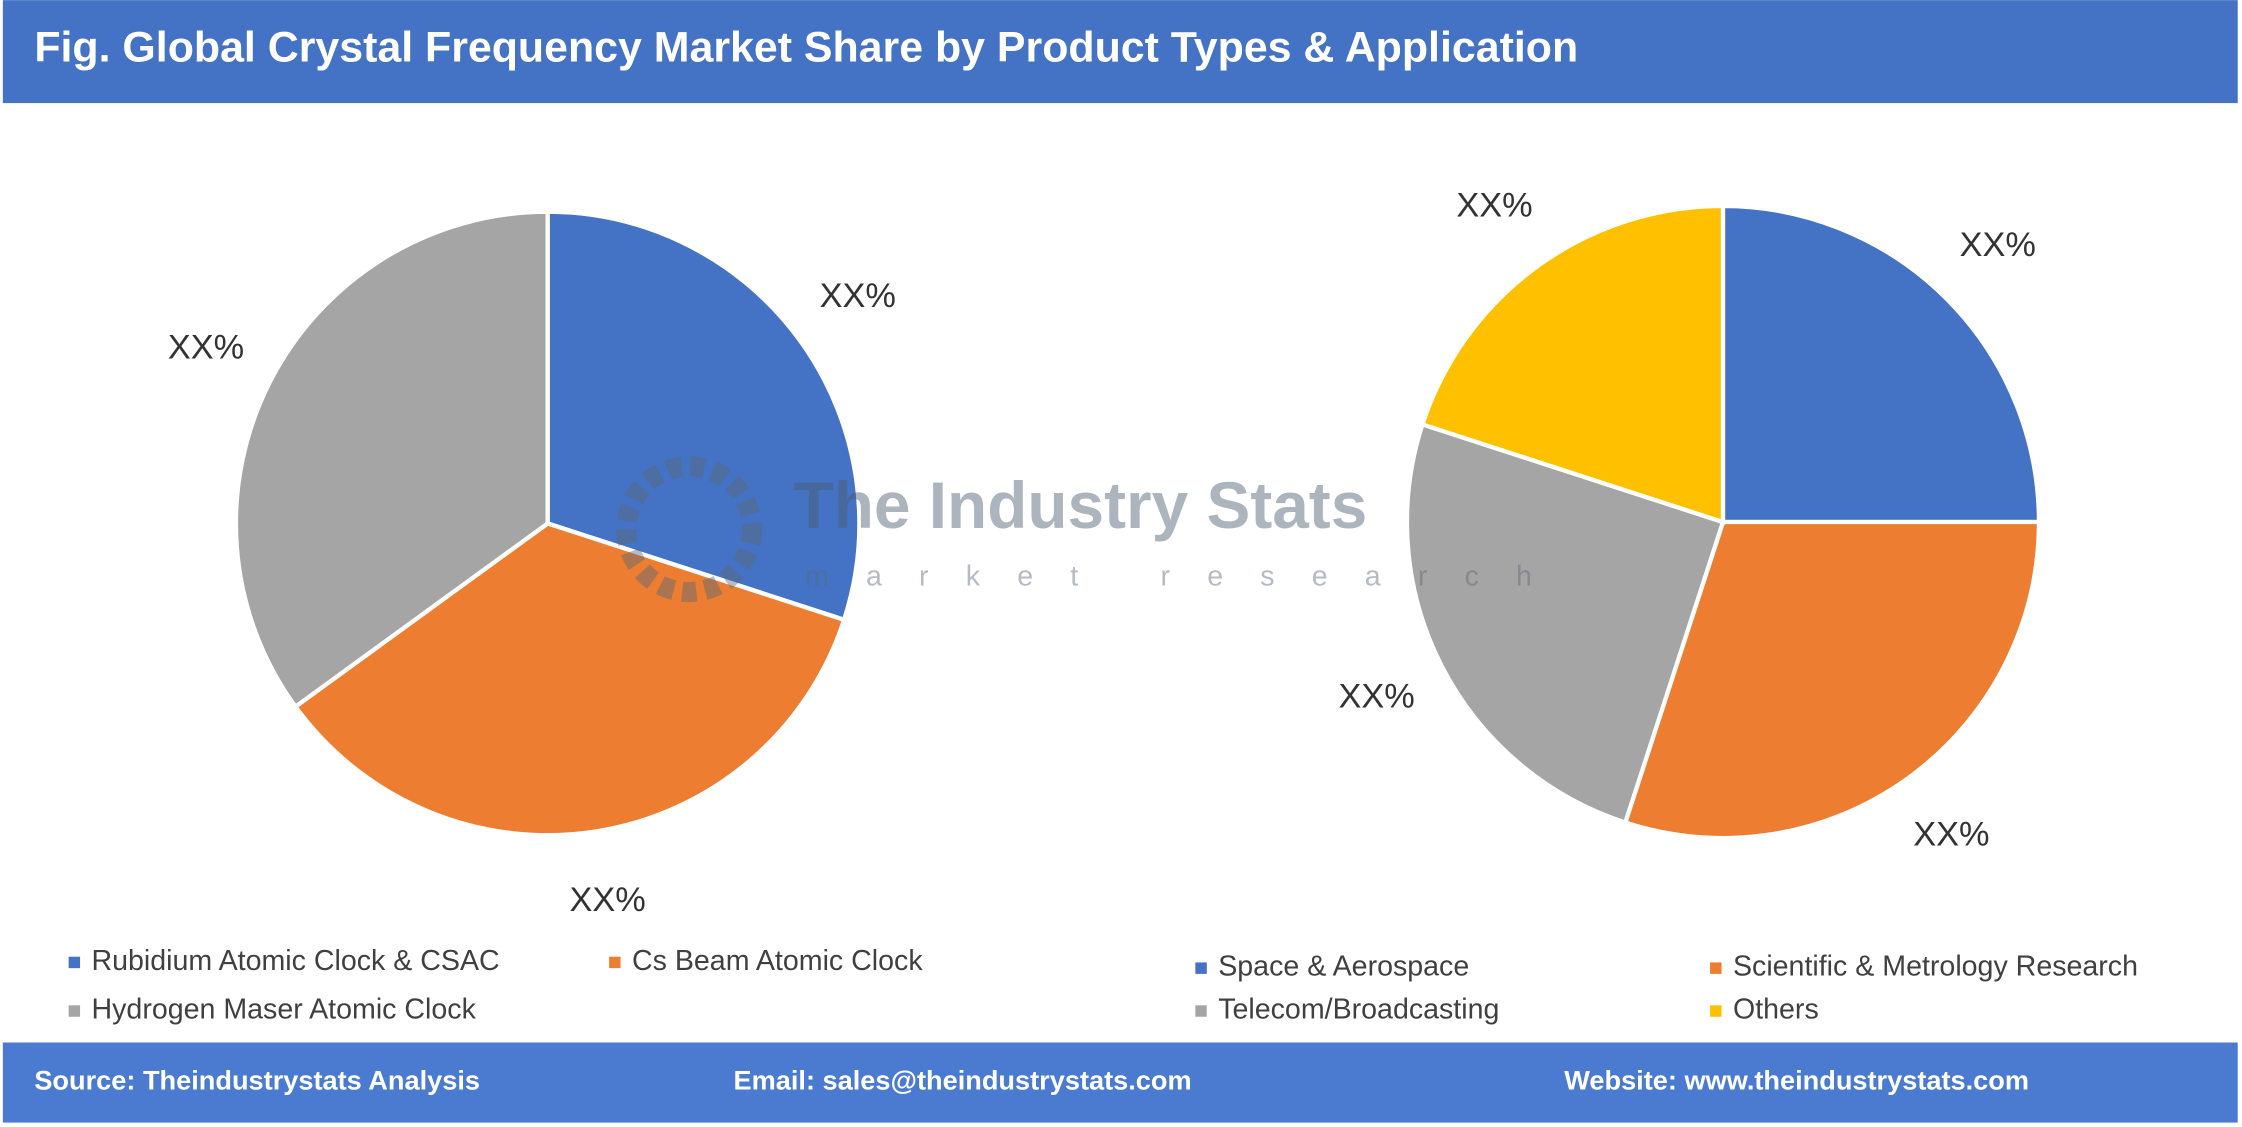 Image resolution: width=2242 pixels, height=1127 pixels. What do you see at coordinates (1081, 505) in the screenshot?
I see `watermark-name: The Industry Stats` at bounding box center [1081, 505].